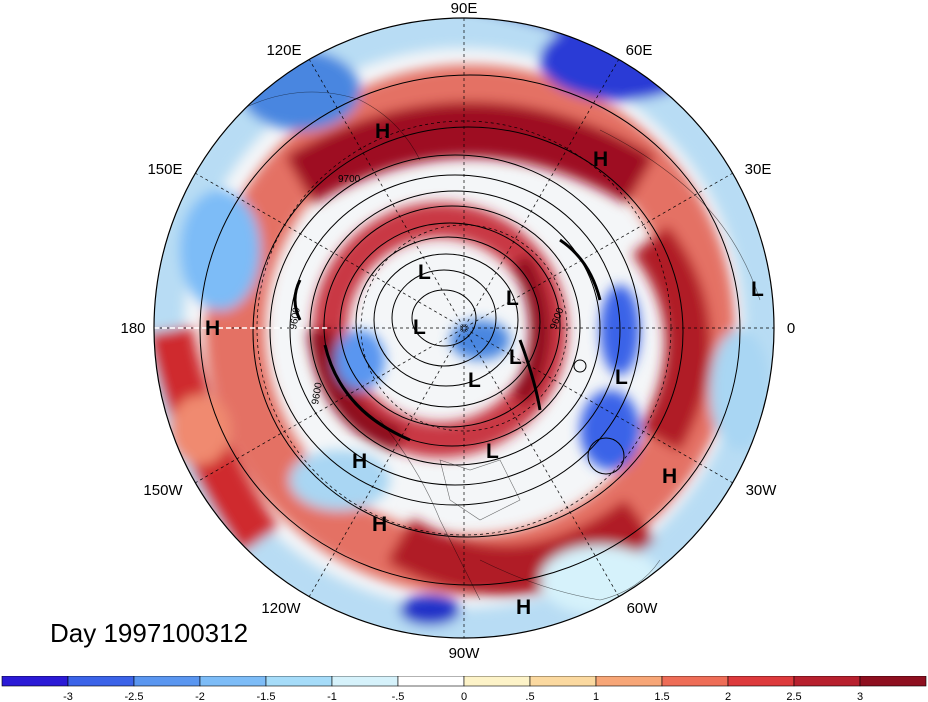  What do you see at coordinates (464, 689) in the screenshot?
I see `colorbar: -3 -2.5 -2 -1.5 -1 -.5 0 .5 1 1.5 2 2.5 3` at bounding box center [464, 689].